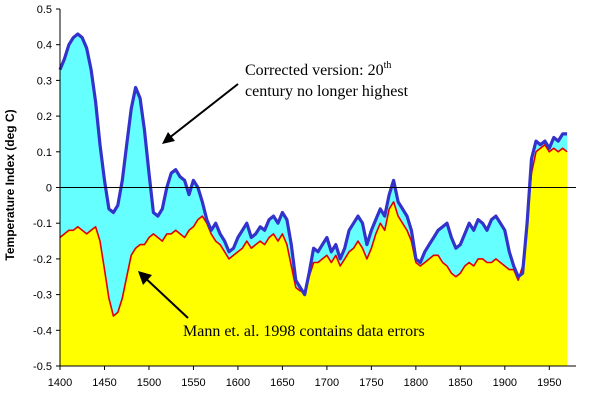 This screenshot has height=402, width=589. Describe the element at coordinates (460, 383) in the screenshot. I see `x-tick-label: 1850` at that location.